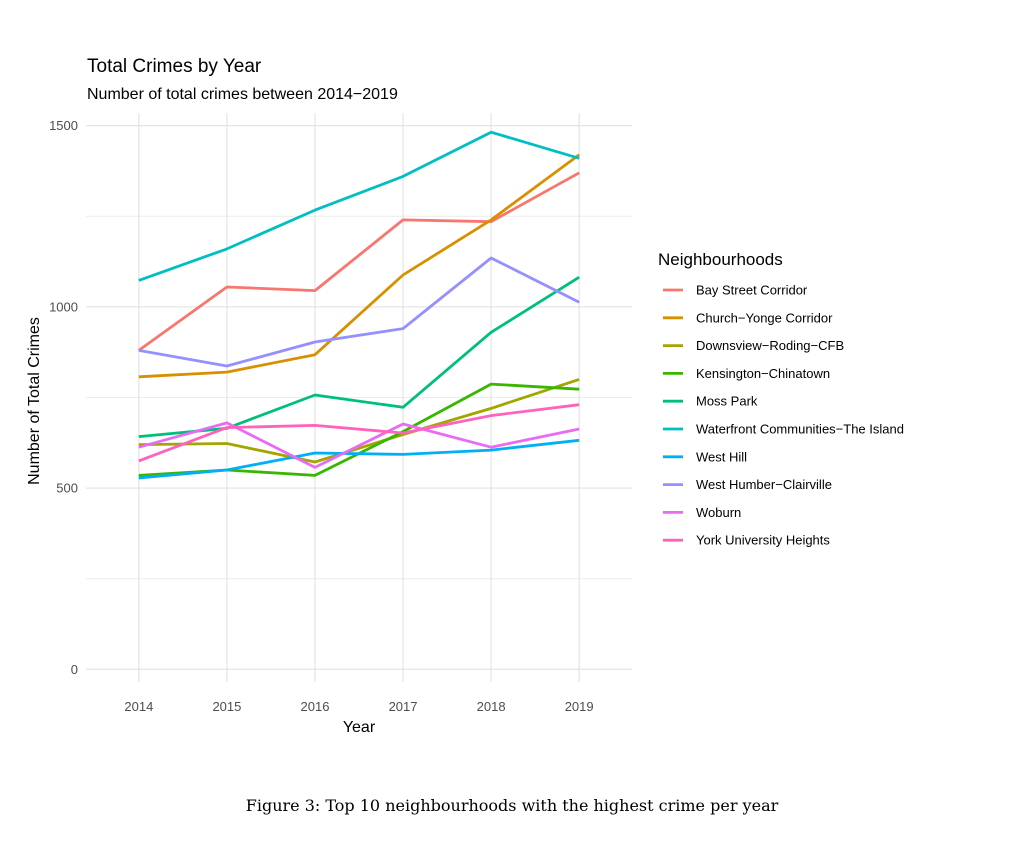 This screenshot has width=1024, height=867. Describe the element at coordinates (727, 401) in the screenshot. I see `legend-label: Moss Park` at that location.